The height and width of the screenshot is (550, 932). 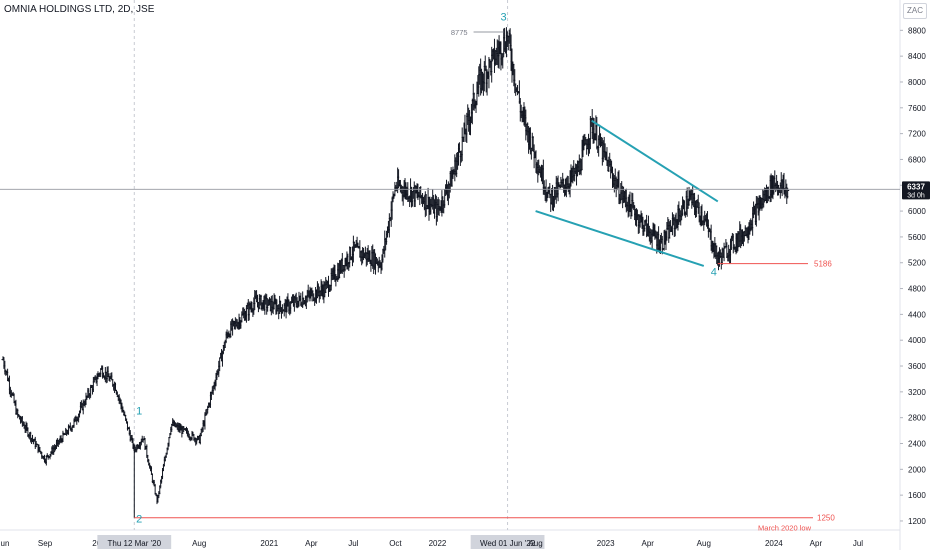 I want to click on wave-label: 3, so click(x=504, y=18).